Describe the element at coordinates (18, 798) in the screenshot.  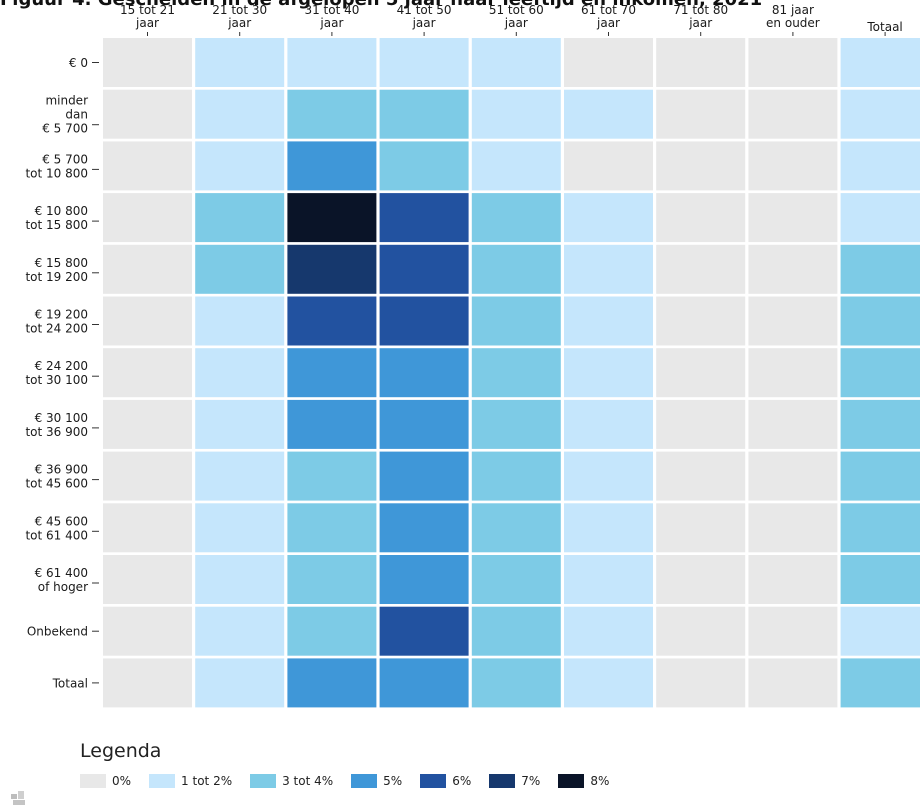
I see `logo-mark` at that location.